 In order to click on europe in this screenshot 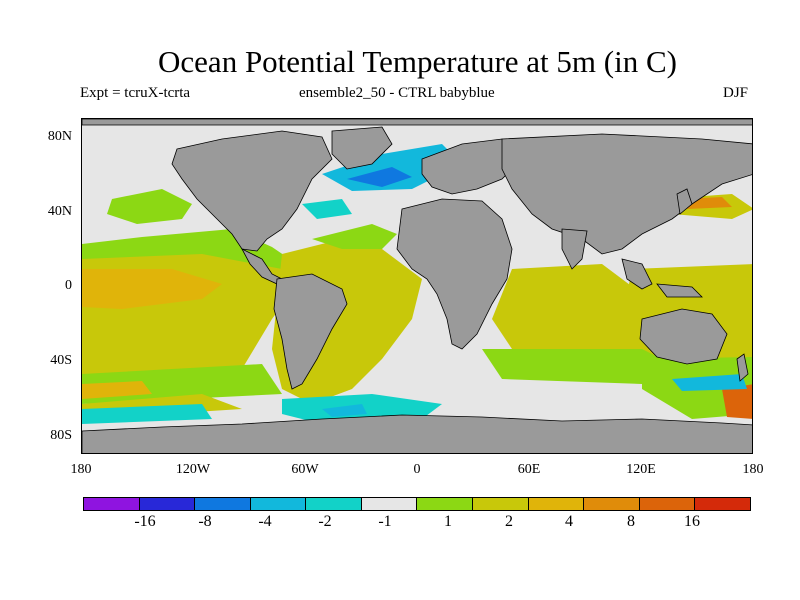, I will do `click(472, 166)`.